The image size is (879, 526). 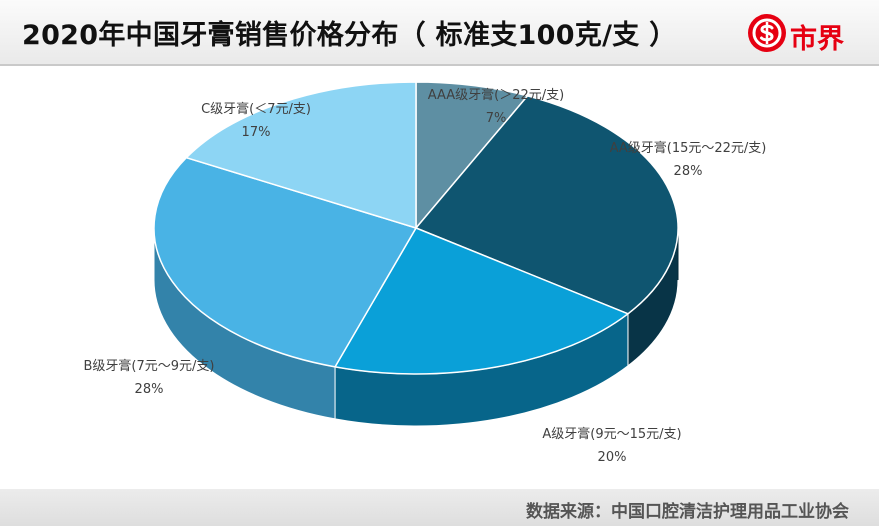 What do you see at coordinates (439, 507) in the screenshot?
I see `footer-bar: 数据来源：中国口腔清洁护理用品工业协会` at bounding box center [439, 507].